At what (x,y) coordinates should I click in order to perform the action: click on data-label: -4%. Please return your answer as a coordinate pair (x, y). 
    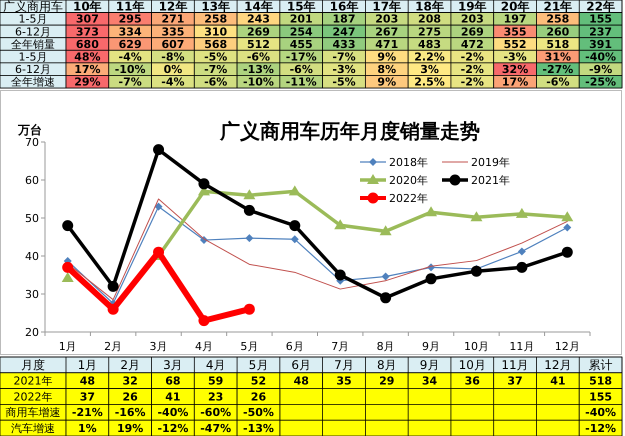
    Looking at the image, I should click on (173, 82).